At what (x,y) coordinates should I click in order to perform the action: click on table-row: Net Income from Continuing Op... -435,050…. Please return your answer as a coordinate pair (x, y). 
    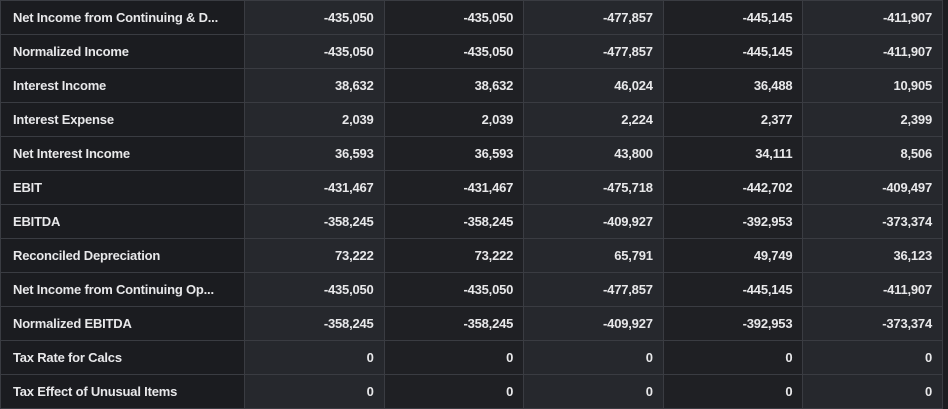
    Looking at the image, I should click on (471, 289).